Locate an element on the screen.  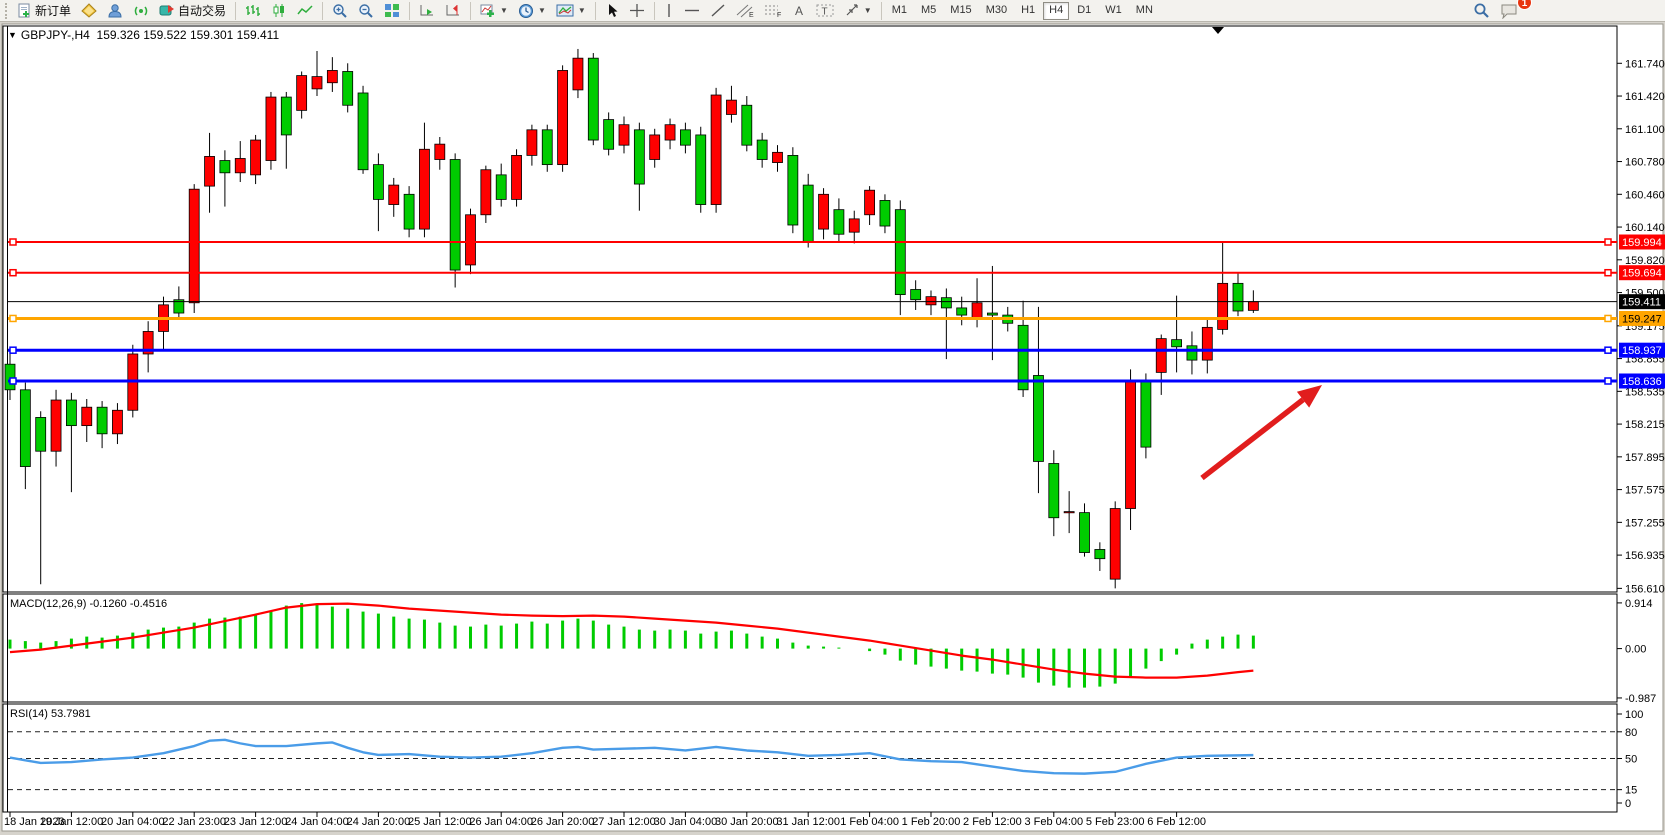
market-watch-button is located at coordinates (89, 11).